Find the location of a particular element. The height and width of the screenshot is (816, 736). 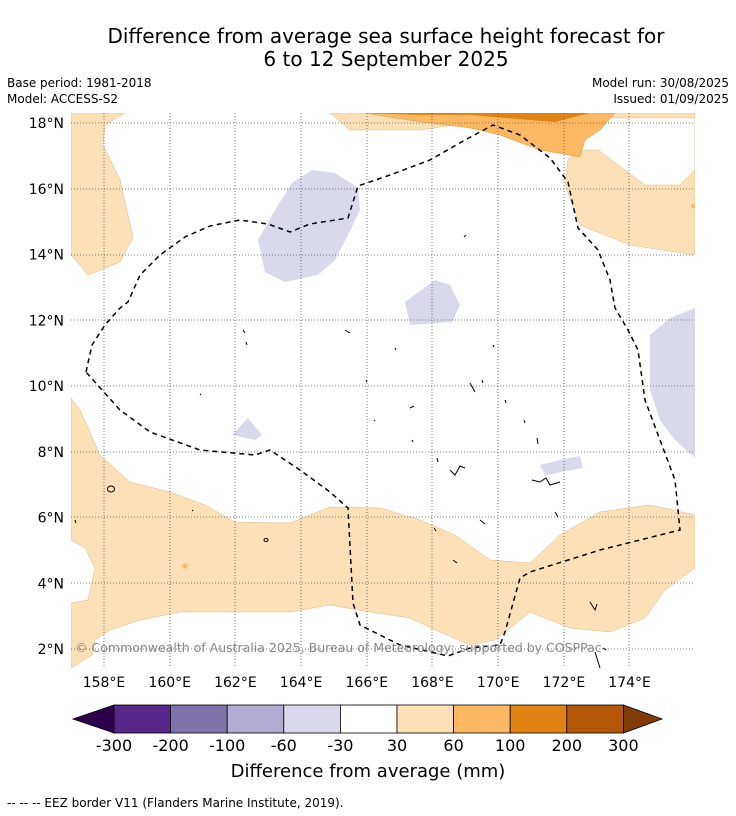

longitude-label: 166°E is located at coordinates (367, 683).